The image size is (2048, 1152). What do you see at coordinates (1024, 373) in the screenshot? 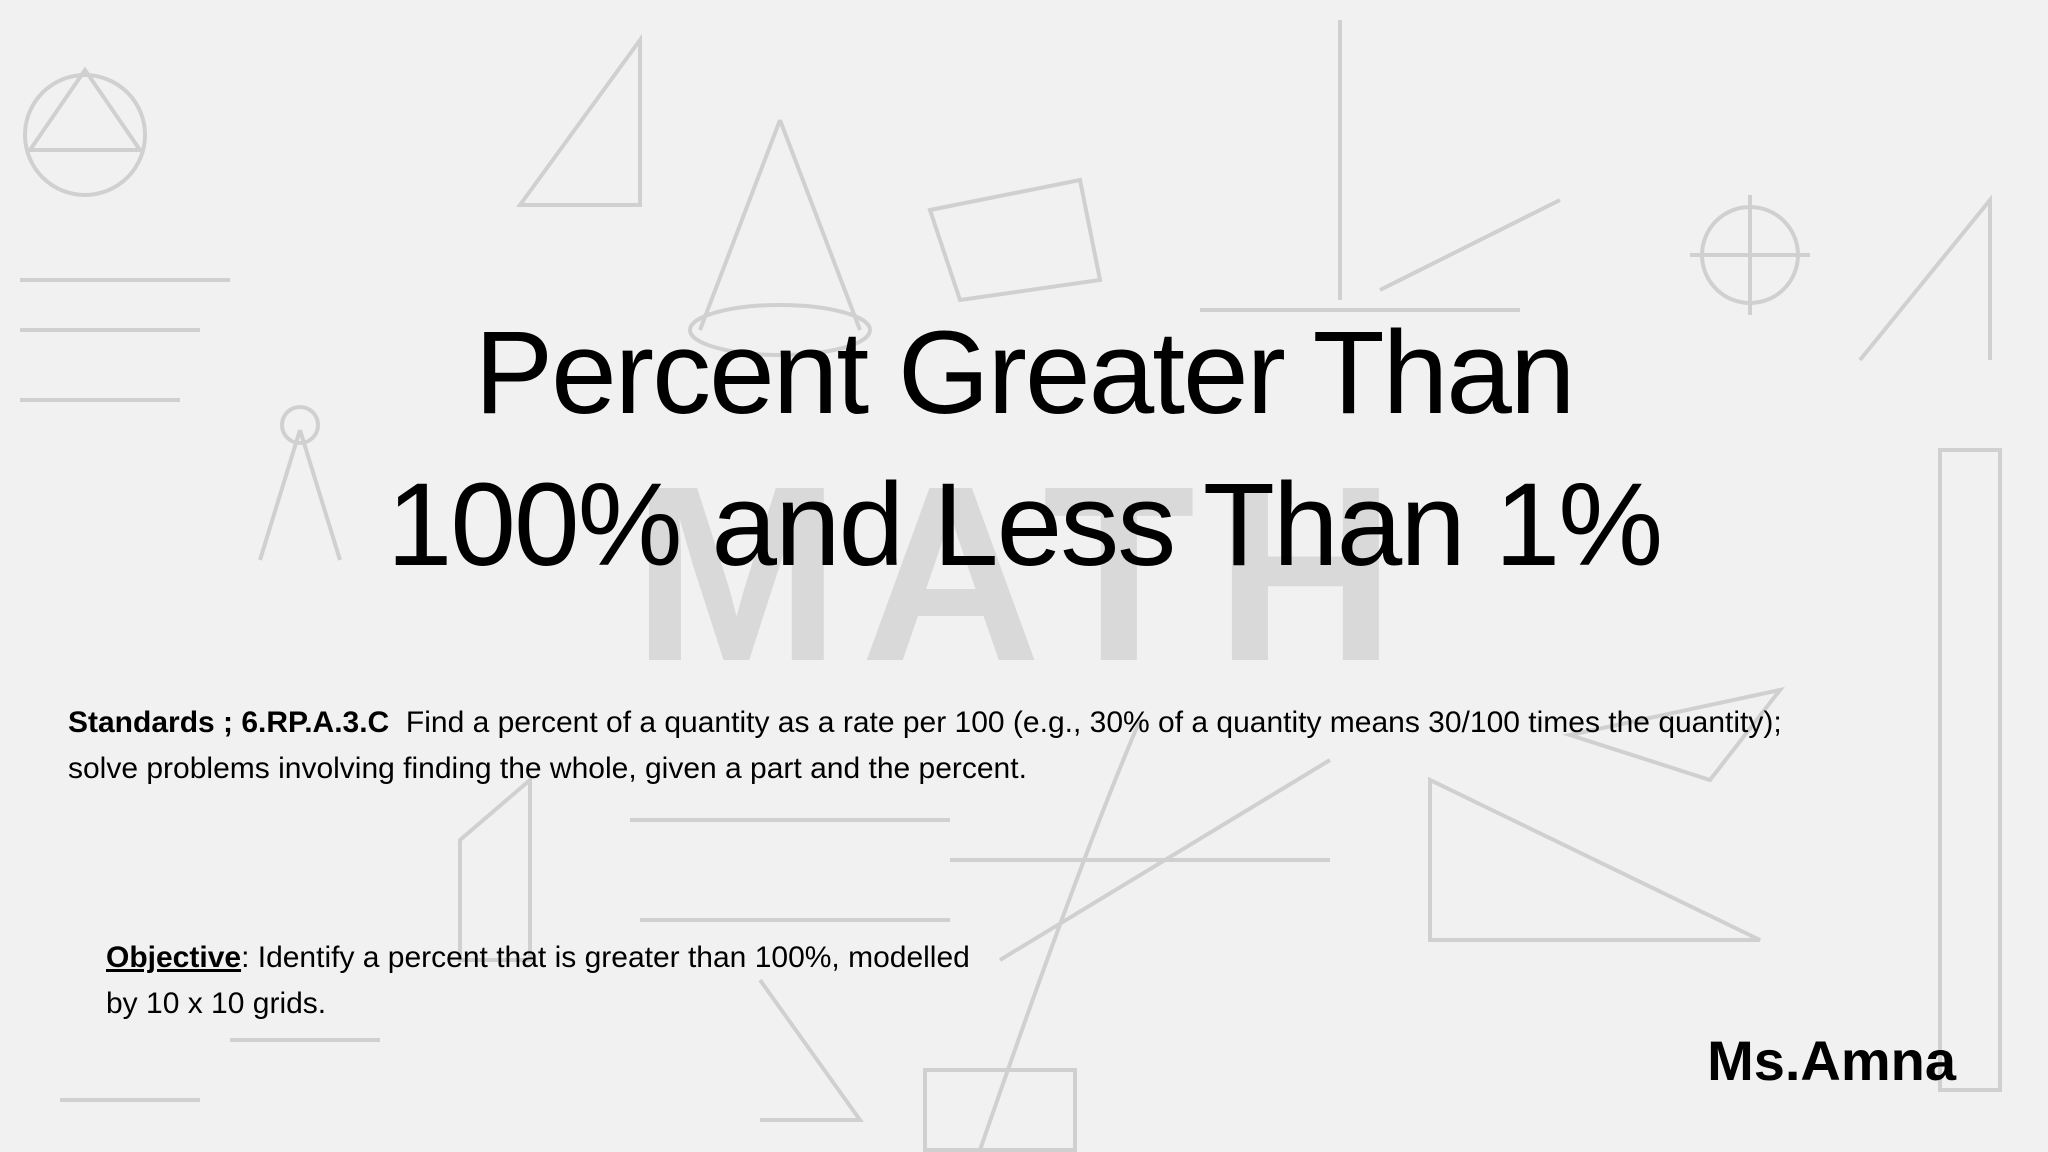
I see `title-line: Percent Greater Than` at bounding box center [1024, 373].